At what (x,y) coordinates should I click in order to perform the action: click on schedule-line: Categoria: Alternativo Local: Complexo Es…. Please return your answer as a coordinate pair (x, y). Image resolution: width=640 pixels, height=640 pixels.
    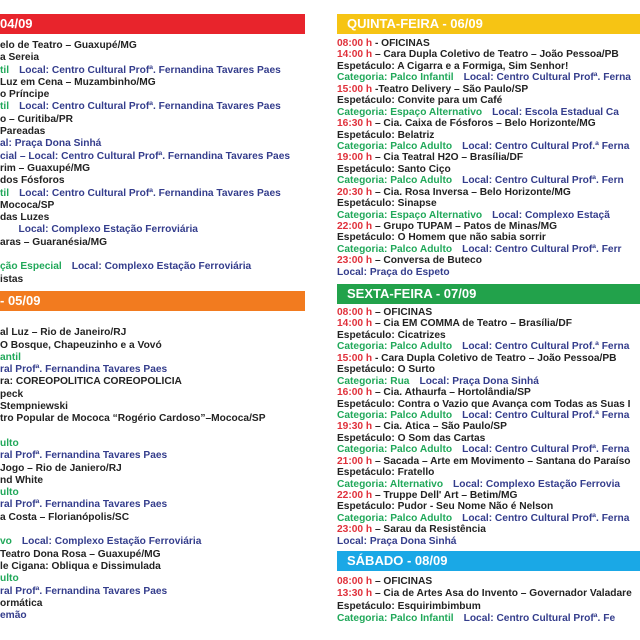
    Looking at the image, I should click on (488, 484).